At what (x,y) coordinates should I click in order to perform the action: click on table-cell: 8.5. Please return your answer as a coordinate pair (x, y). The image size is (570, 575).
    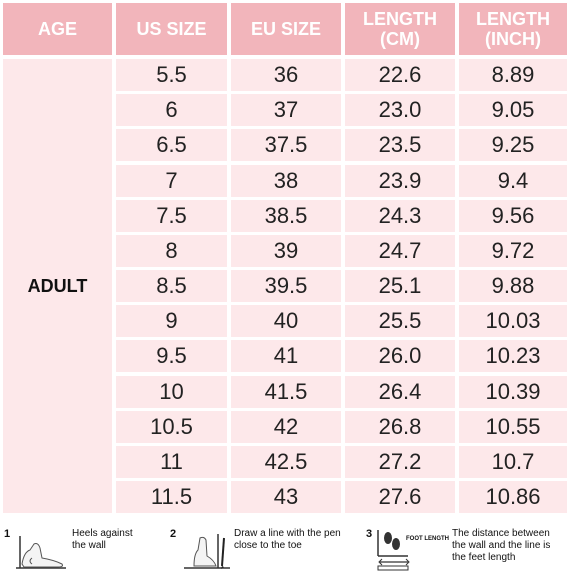
    Looking at the image, I should click on (171, 286).